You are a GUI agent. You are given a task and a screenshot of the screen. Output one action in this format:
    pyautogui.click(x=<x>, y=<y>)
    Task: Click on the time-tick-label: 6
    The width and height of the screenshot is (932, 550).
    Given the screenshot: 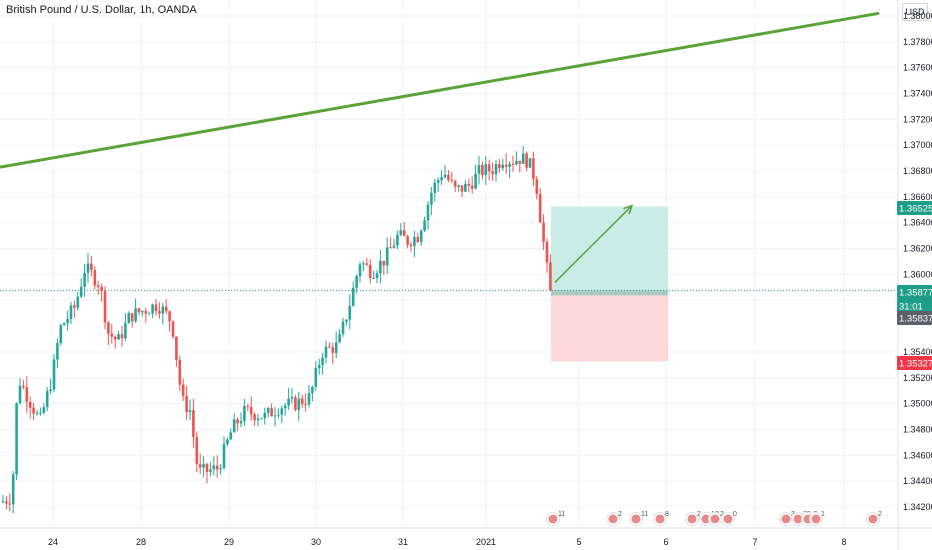 What is the action you would take?
    pyautogui.click(x=665, y=542)
    